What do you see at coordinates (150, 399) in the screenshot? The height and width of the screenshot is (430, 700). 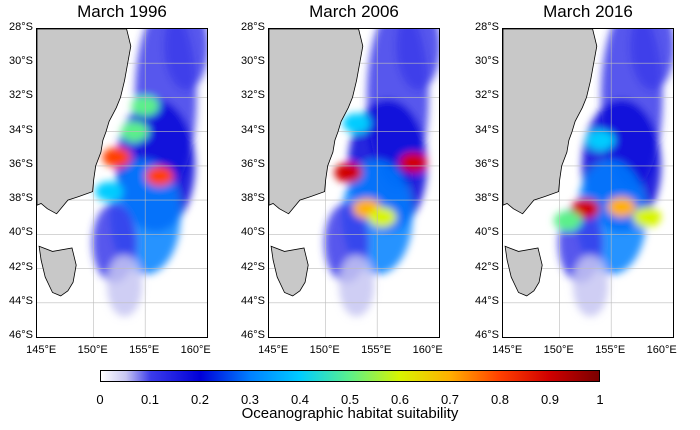 I see `colorbar-tick-label: 0.1` at bounding box center [150, 399].